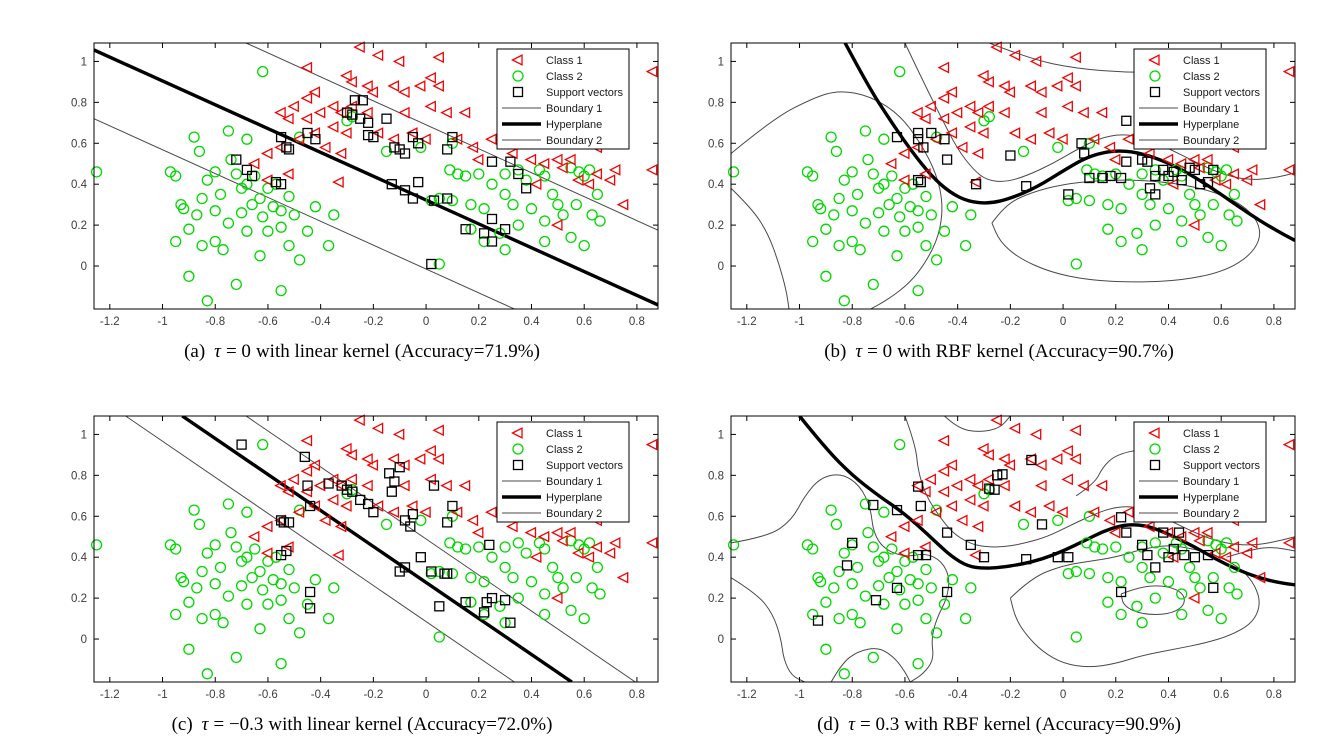  What do you see at coordinates (828, 724) in the screenshot?
I see `caption-index: (d)` at bounding box center [828, 724].